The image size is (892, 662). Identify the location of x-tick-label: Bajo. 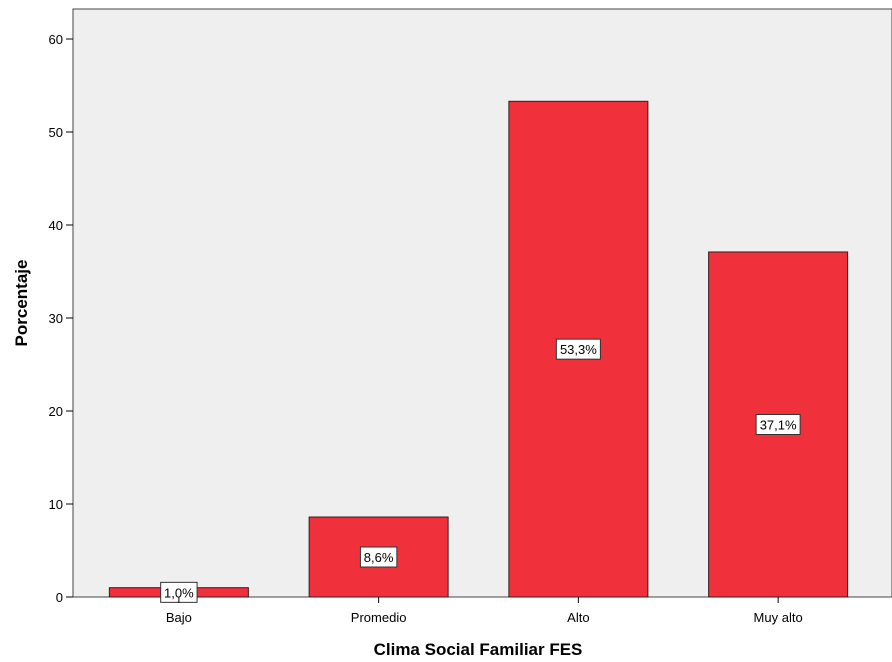
(179, 617).